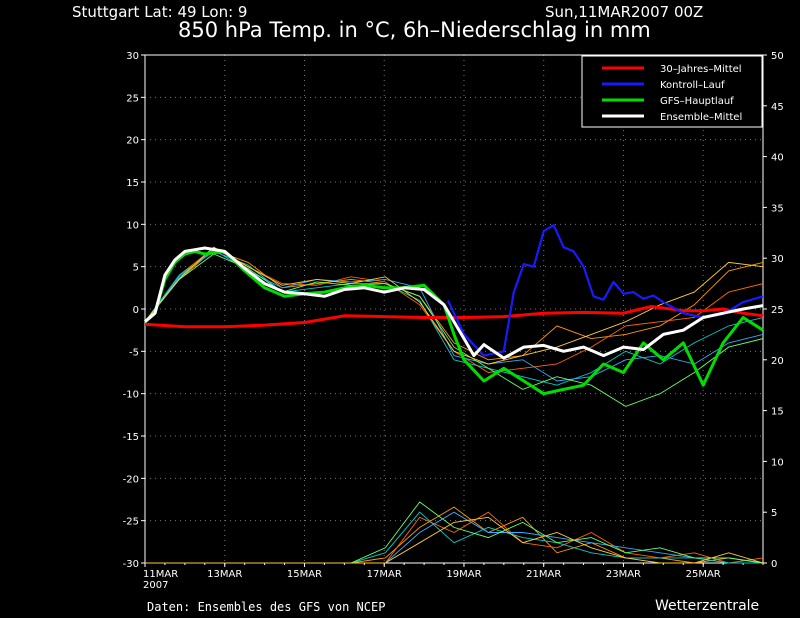 Image resolution: width=800 pixels, height=618 pixels. What do you see at coordinates (131, 522) in the screenshot?
I see `y-tick-label-left: -25` at bounding box center [131, 522].